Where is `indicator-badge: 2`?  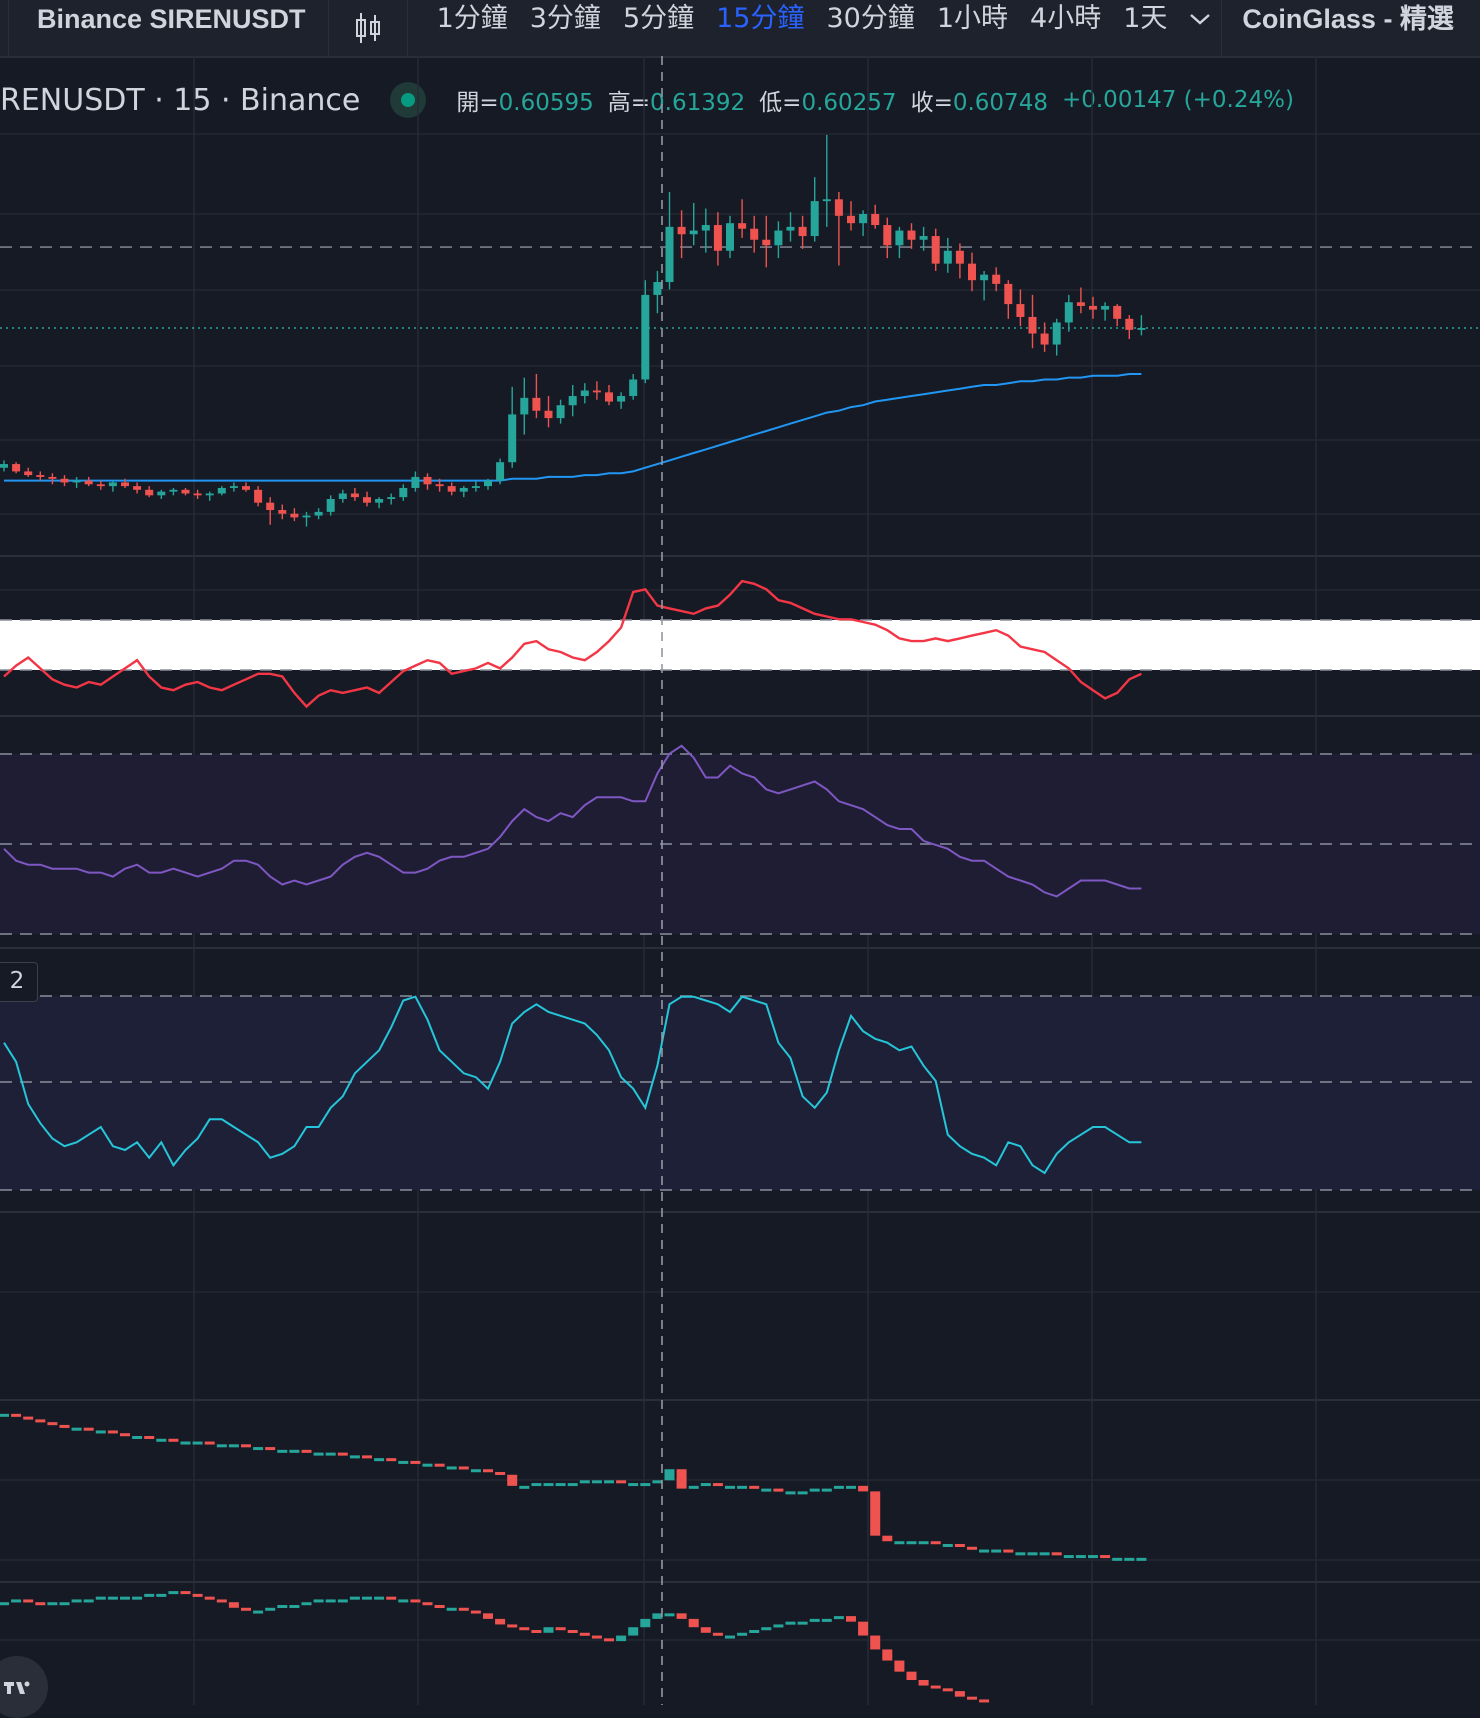
indicator-badge: 2 is located at coordinates (19, 982).